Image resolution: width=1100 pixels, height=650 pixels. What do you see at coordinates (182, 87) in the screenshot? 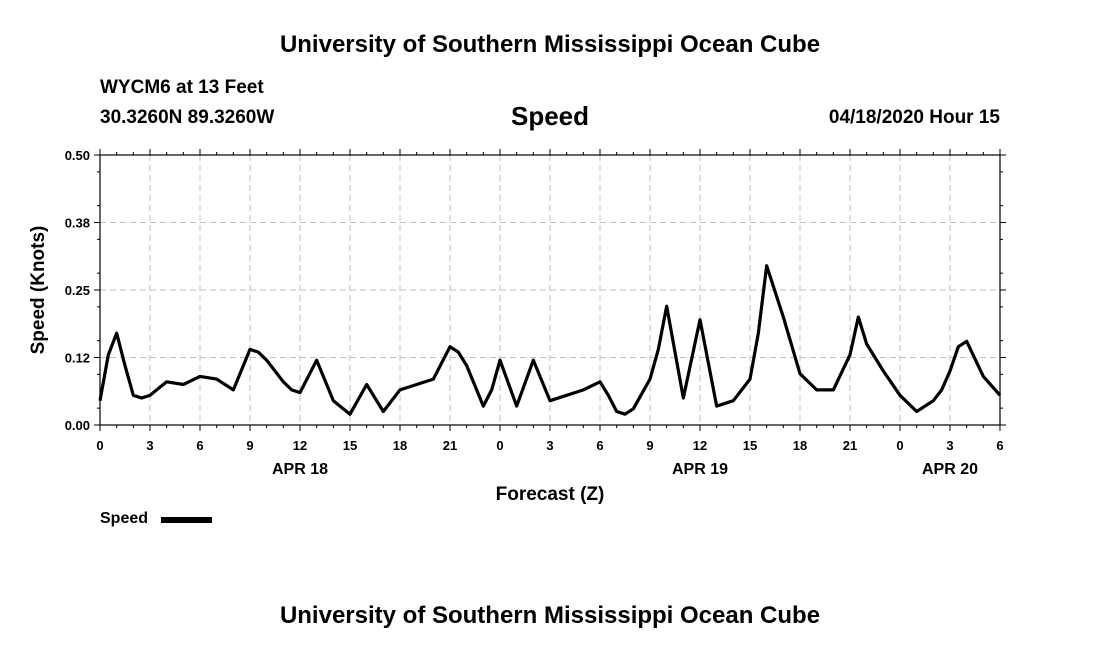
I see `station-label: WYCM6 at 13 Feet` at bounding box center [182, 87].